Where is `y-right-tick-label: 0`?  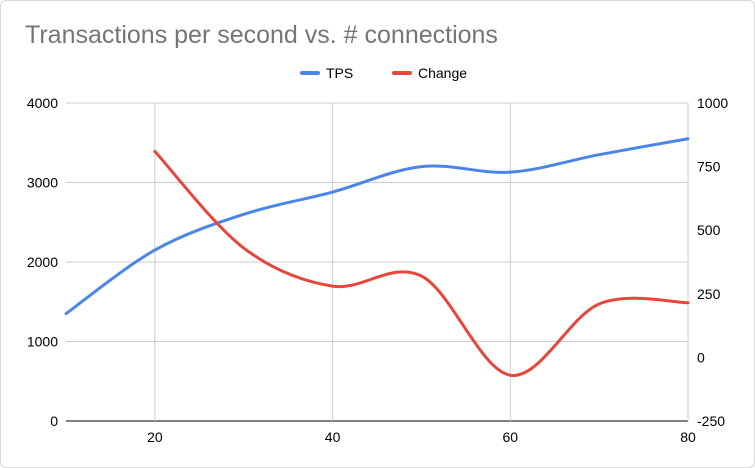 y-right-tick-label: 0 is located at coordinates (701, 357).